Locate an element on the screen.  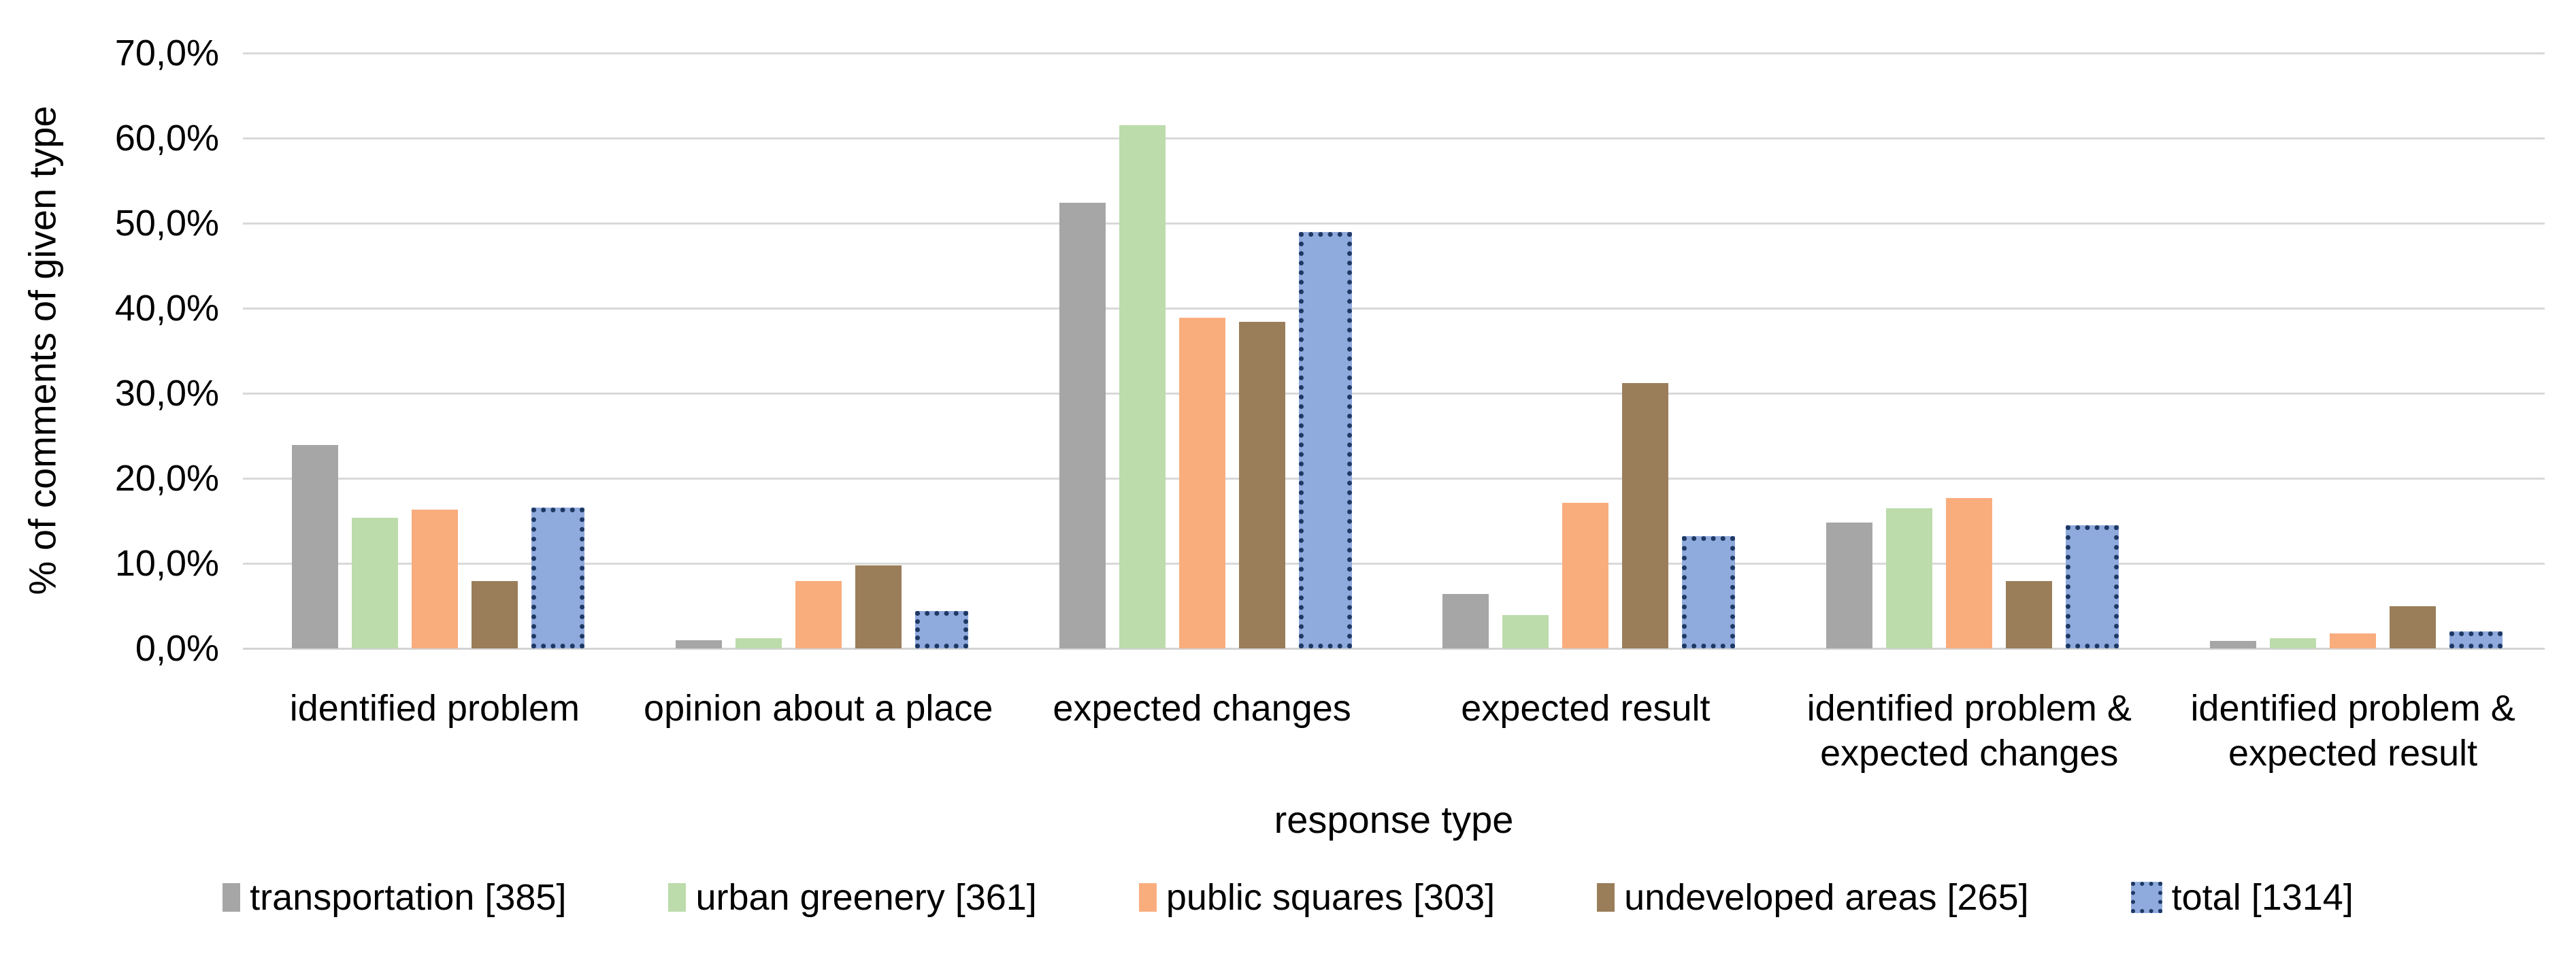
legend-label: transportation [385] is located at coordinates (409, 897).